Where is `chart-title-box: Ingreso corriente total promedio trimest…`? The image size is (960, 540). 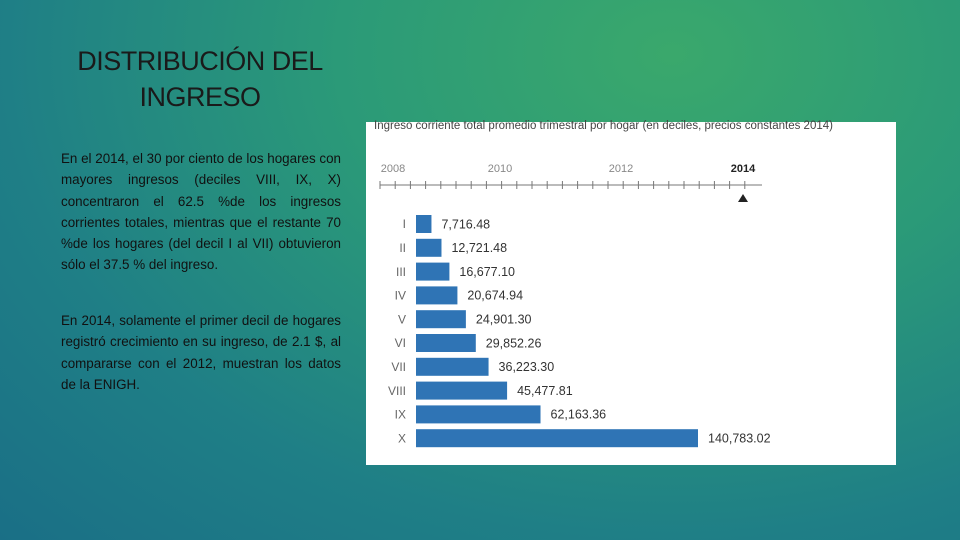
chart-title-box: Ingreso corriente total promedio trimest… is located at coordinates (603, 126).